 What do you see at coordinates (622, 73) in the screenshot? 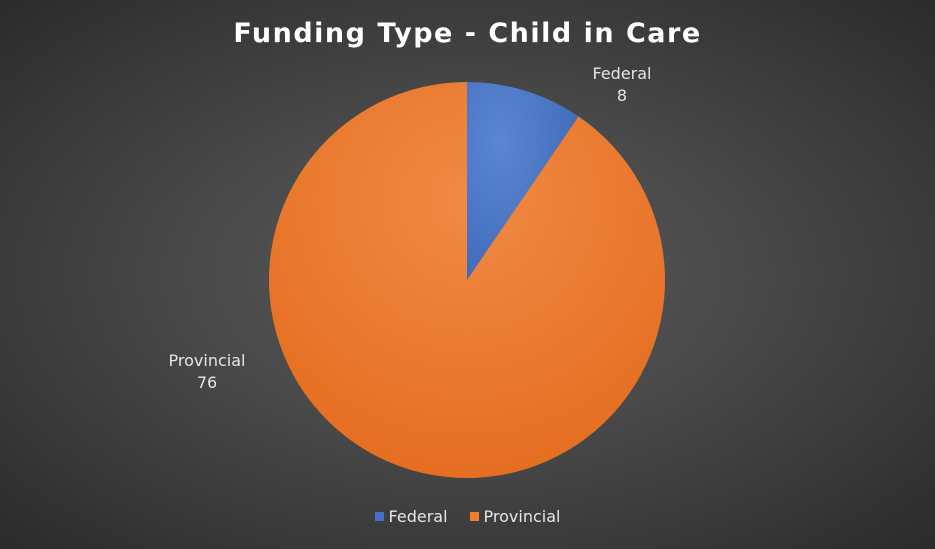
I see `data-label-federal-category: Federal` at bounding box center [622, 73].